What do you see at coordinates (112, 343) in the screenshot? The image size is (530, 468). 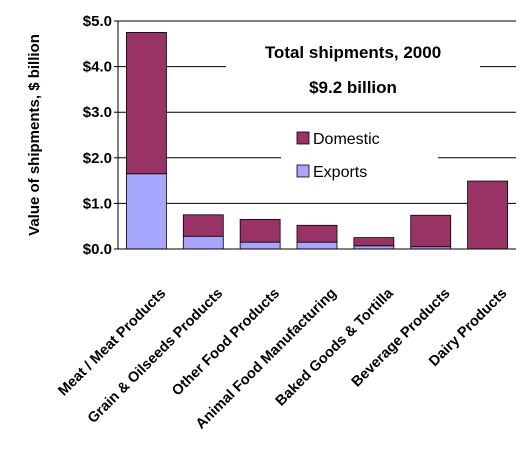 I see `category-label: Meat / Meat Products` at bounding box center [112, 343].